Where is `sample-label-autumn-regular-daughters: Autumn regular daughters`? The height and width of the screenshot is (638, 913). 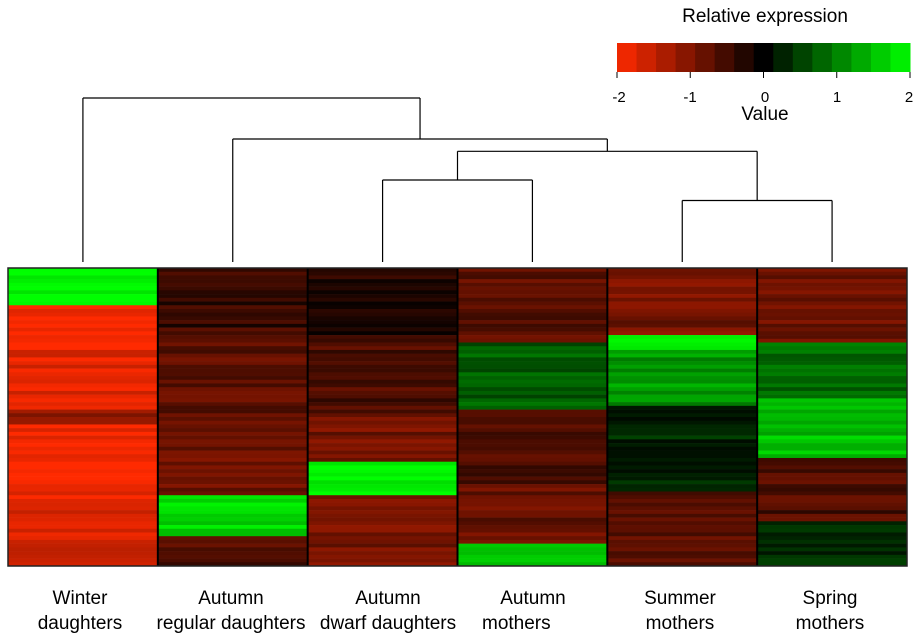
sample-label-autumn-regular-daughters: Autumn regular daughters is located at coordinates (231, 611).